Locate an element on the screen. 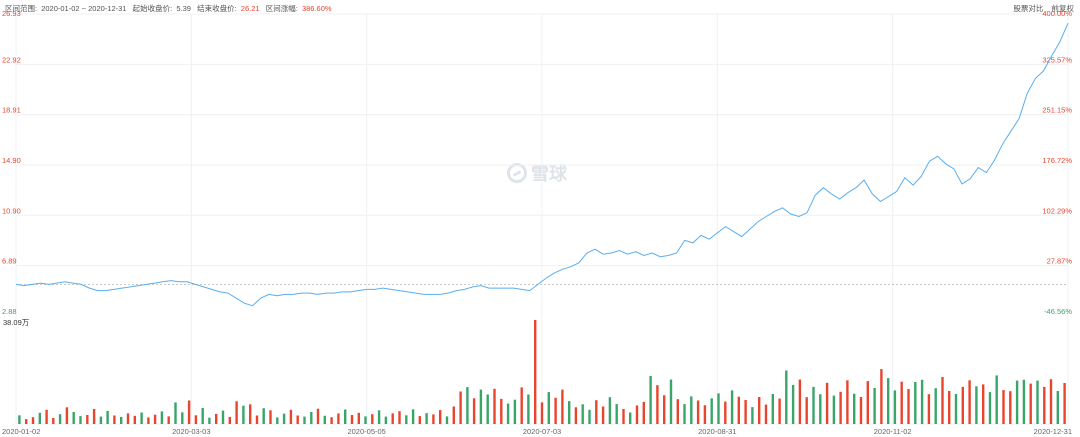  range-label: 区间范围: is located at coordinates (21, 8).